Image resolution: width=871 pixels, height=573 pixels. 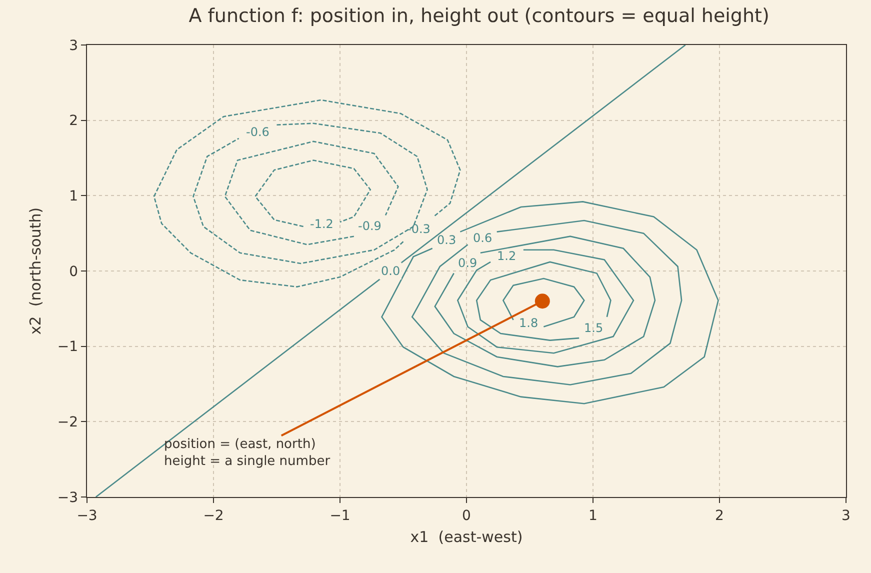 I want to click on series-label: -1.2, so click(x=322, y=224).